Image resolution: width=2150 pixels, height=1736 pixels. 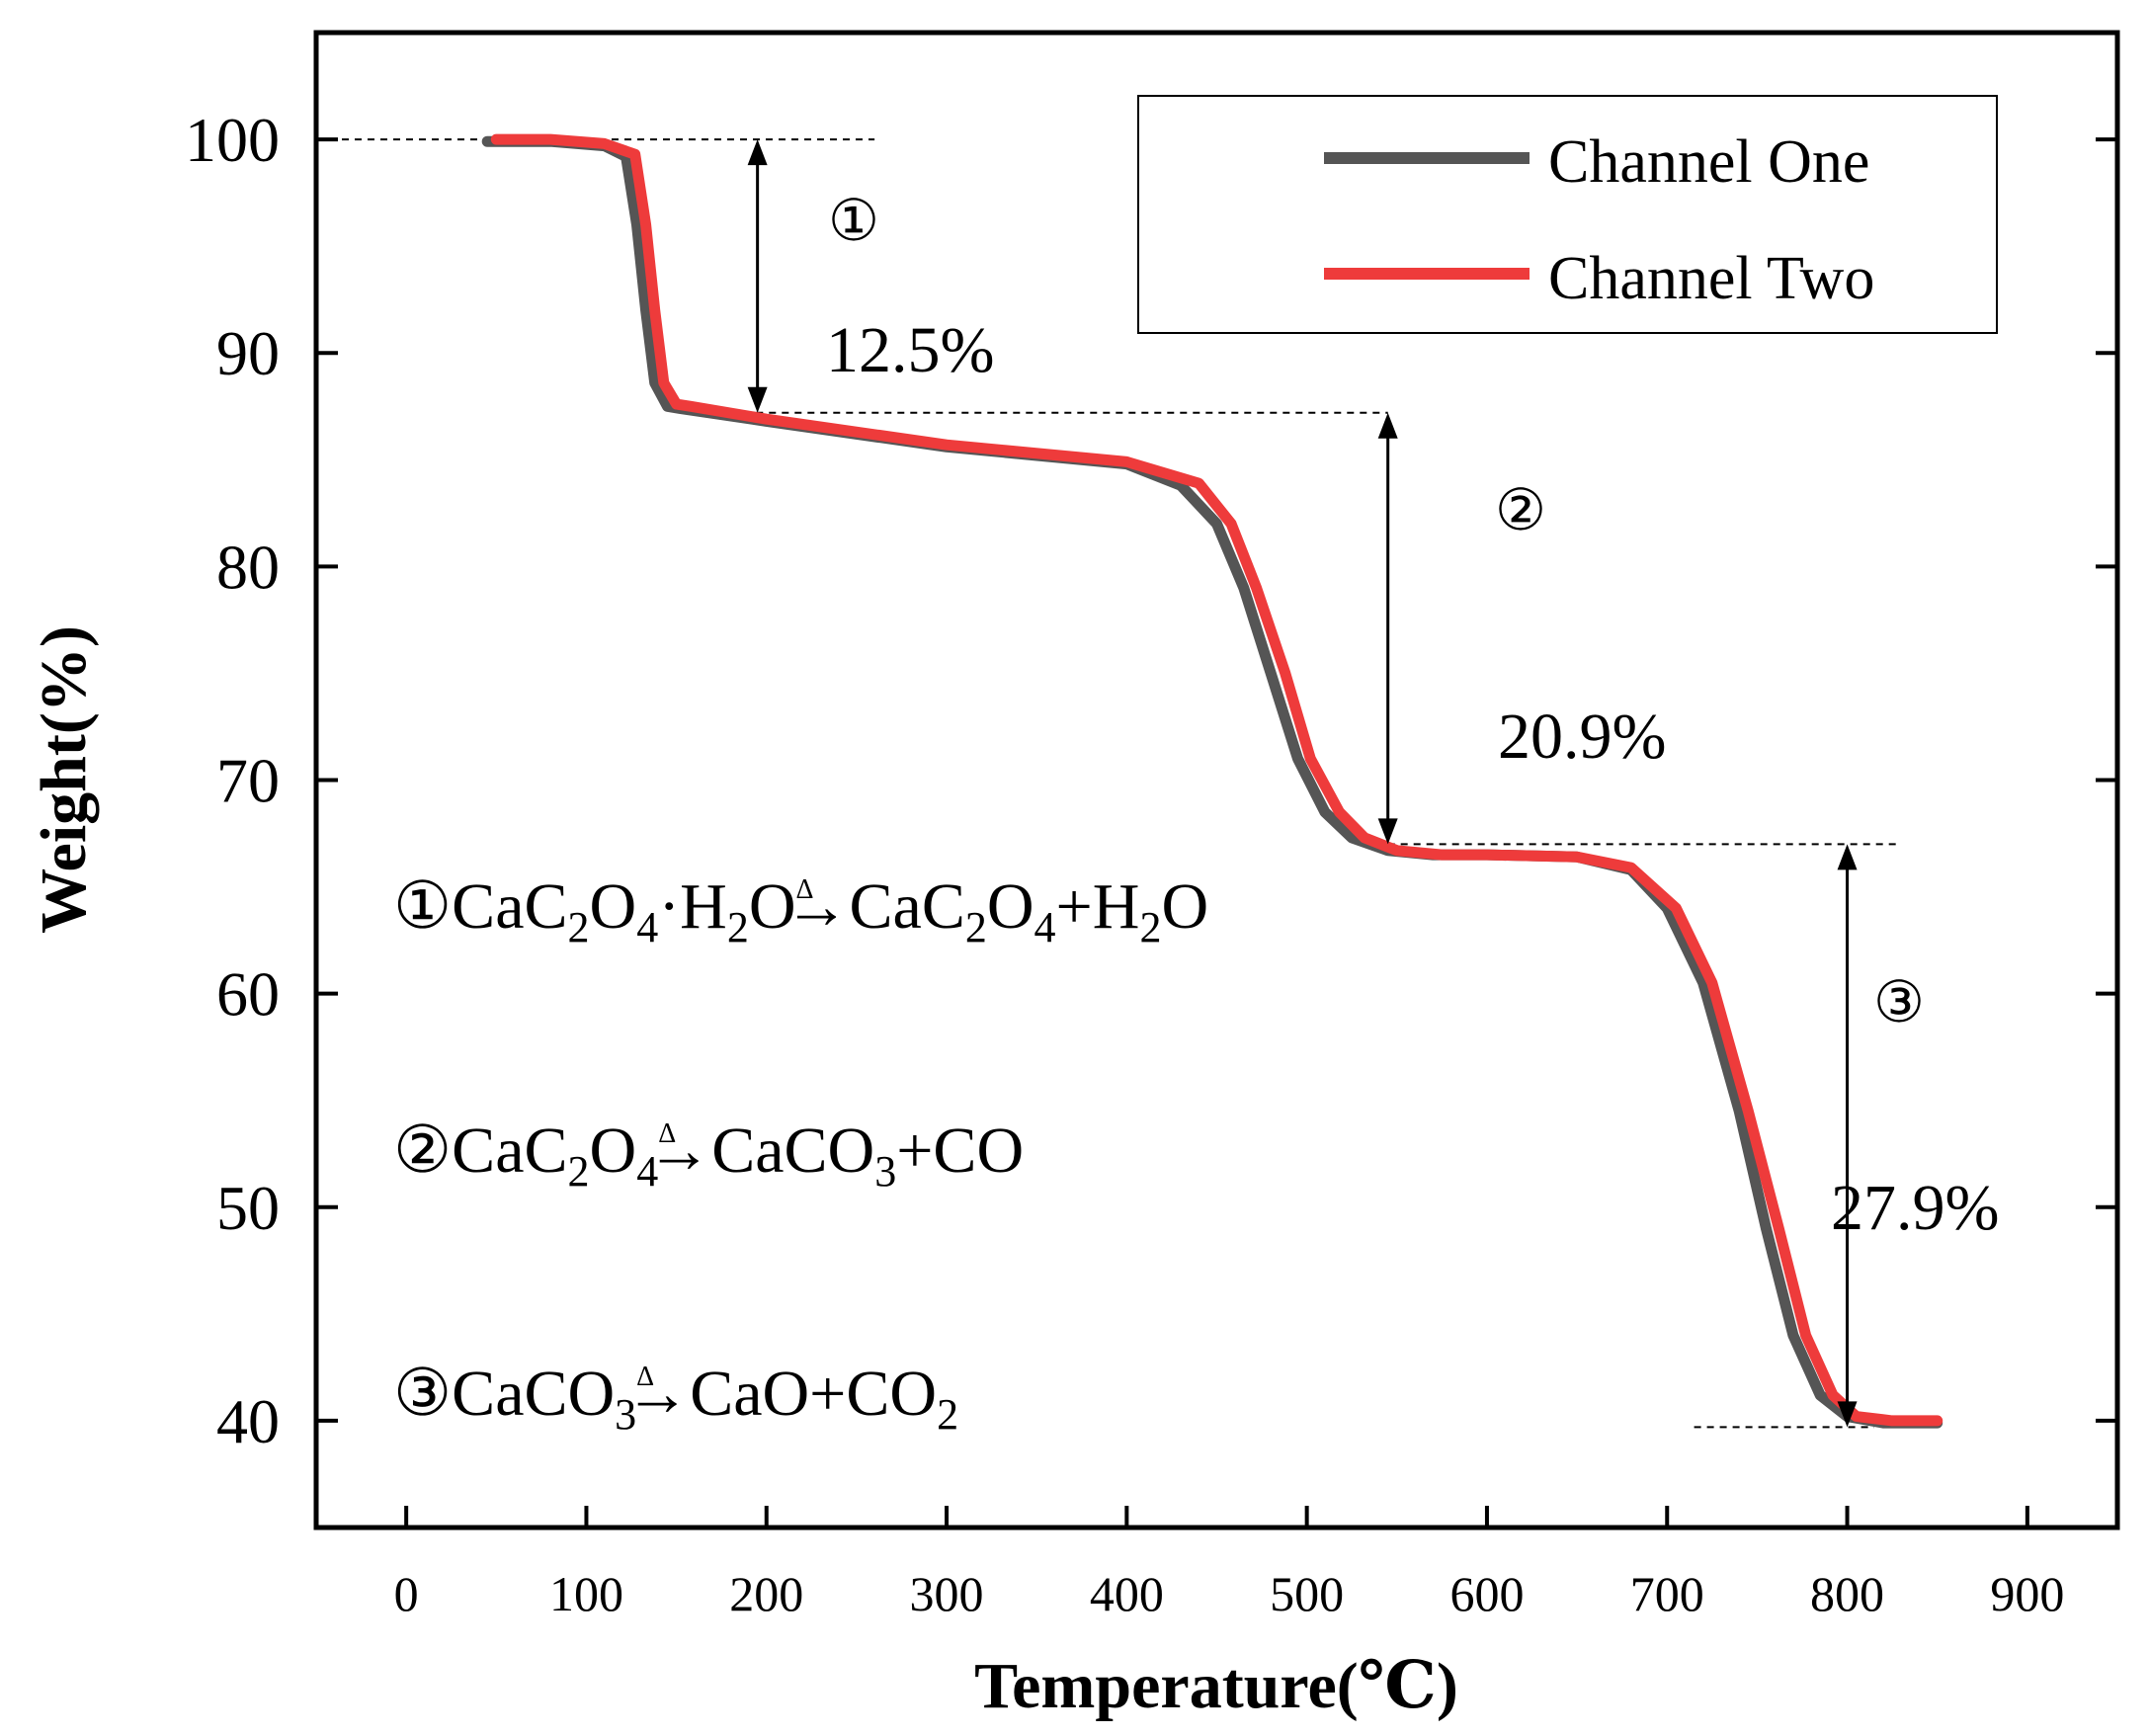 I want to click on legend: Channel One Channel Two, so click(x=1567, y=215).